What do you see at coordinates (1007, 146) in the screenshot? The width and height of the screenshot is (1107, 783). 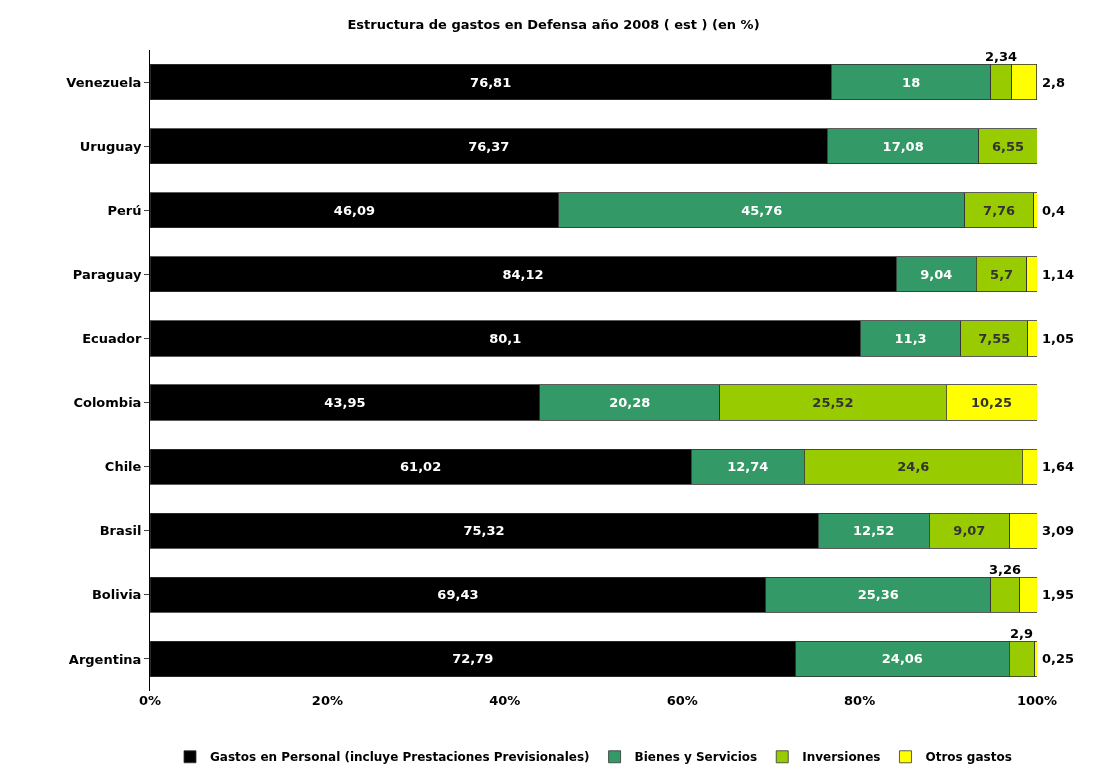 I see `data-label: 6,55` at bounding box center [1007, 146].